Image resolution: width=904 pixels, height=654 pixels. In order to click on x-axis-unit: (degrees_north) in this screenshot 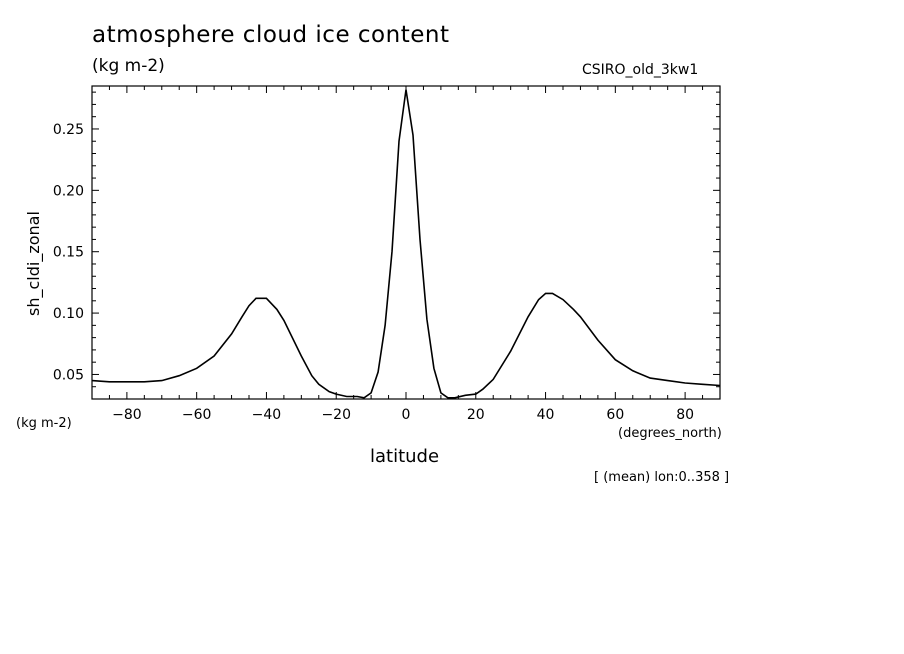, I will do `click(670, 433)`.